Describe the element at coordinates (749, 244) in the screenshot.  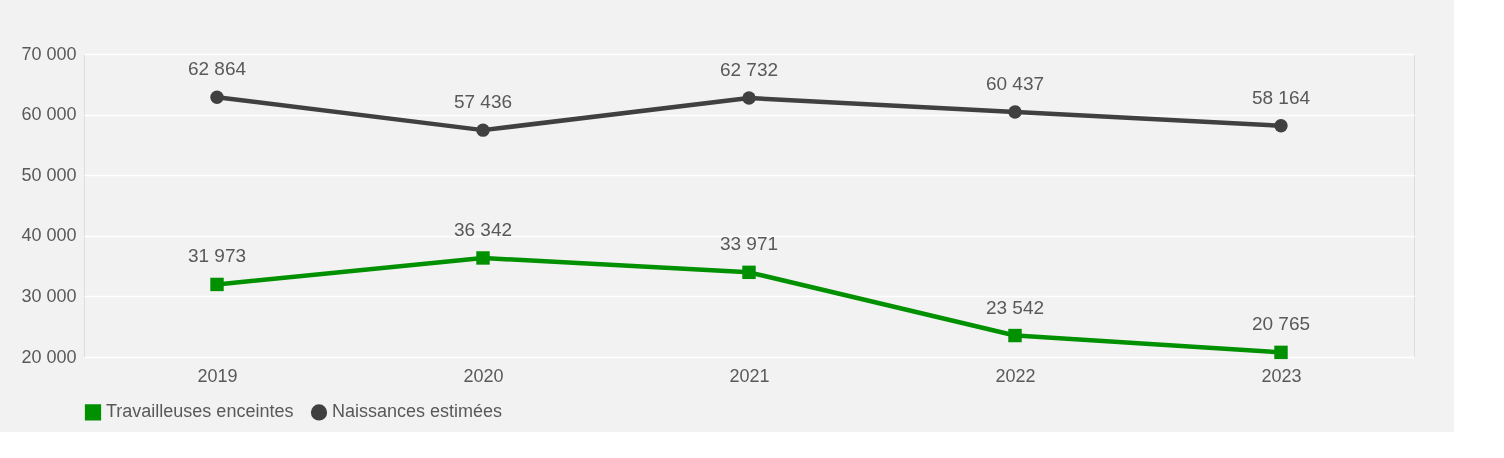
I see `data-label: 33 971` at that location.